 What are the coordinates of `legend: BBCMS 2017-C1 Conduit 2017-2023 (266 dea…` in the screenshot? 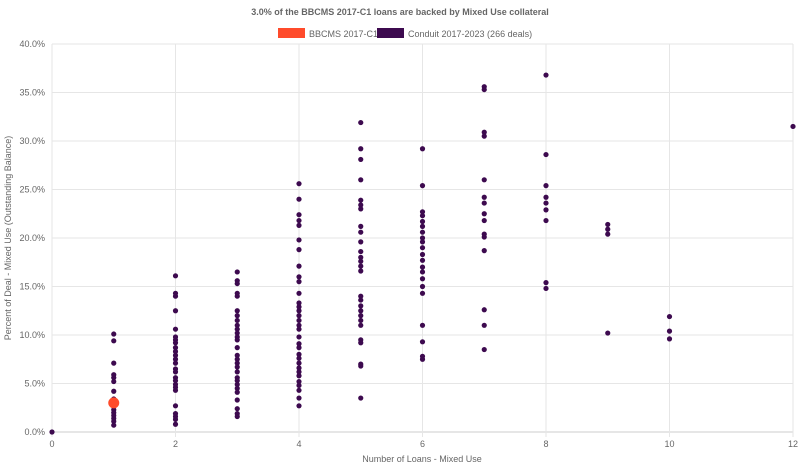 It's located at (405, 33).